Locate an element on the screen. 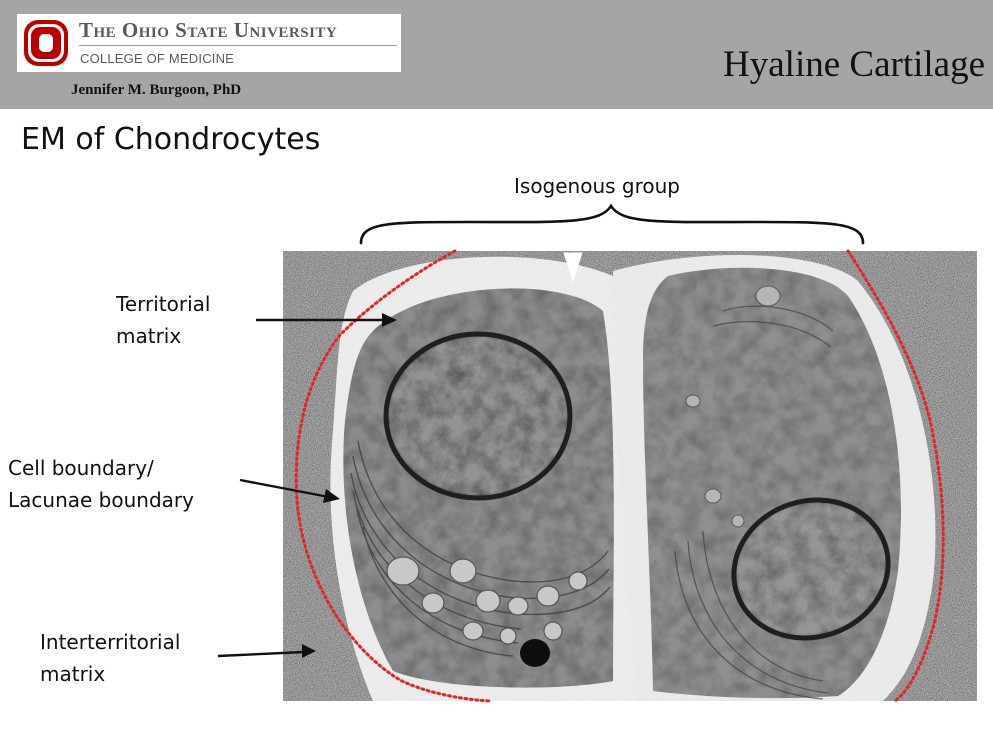 The height and width of the screenshot is (736, 993). label-interterritorial-matrix: Interterritorial matrix is located at coordinates (110, 658).